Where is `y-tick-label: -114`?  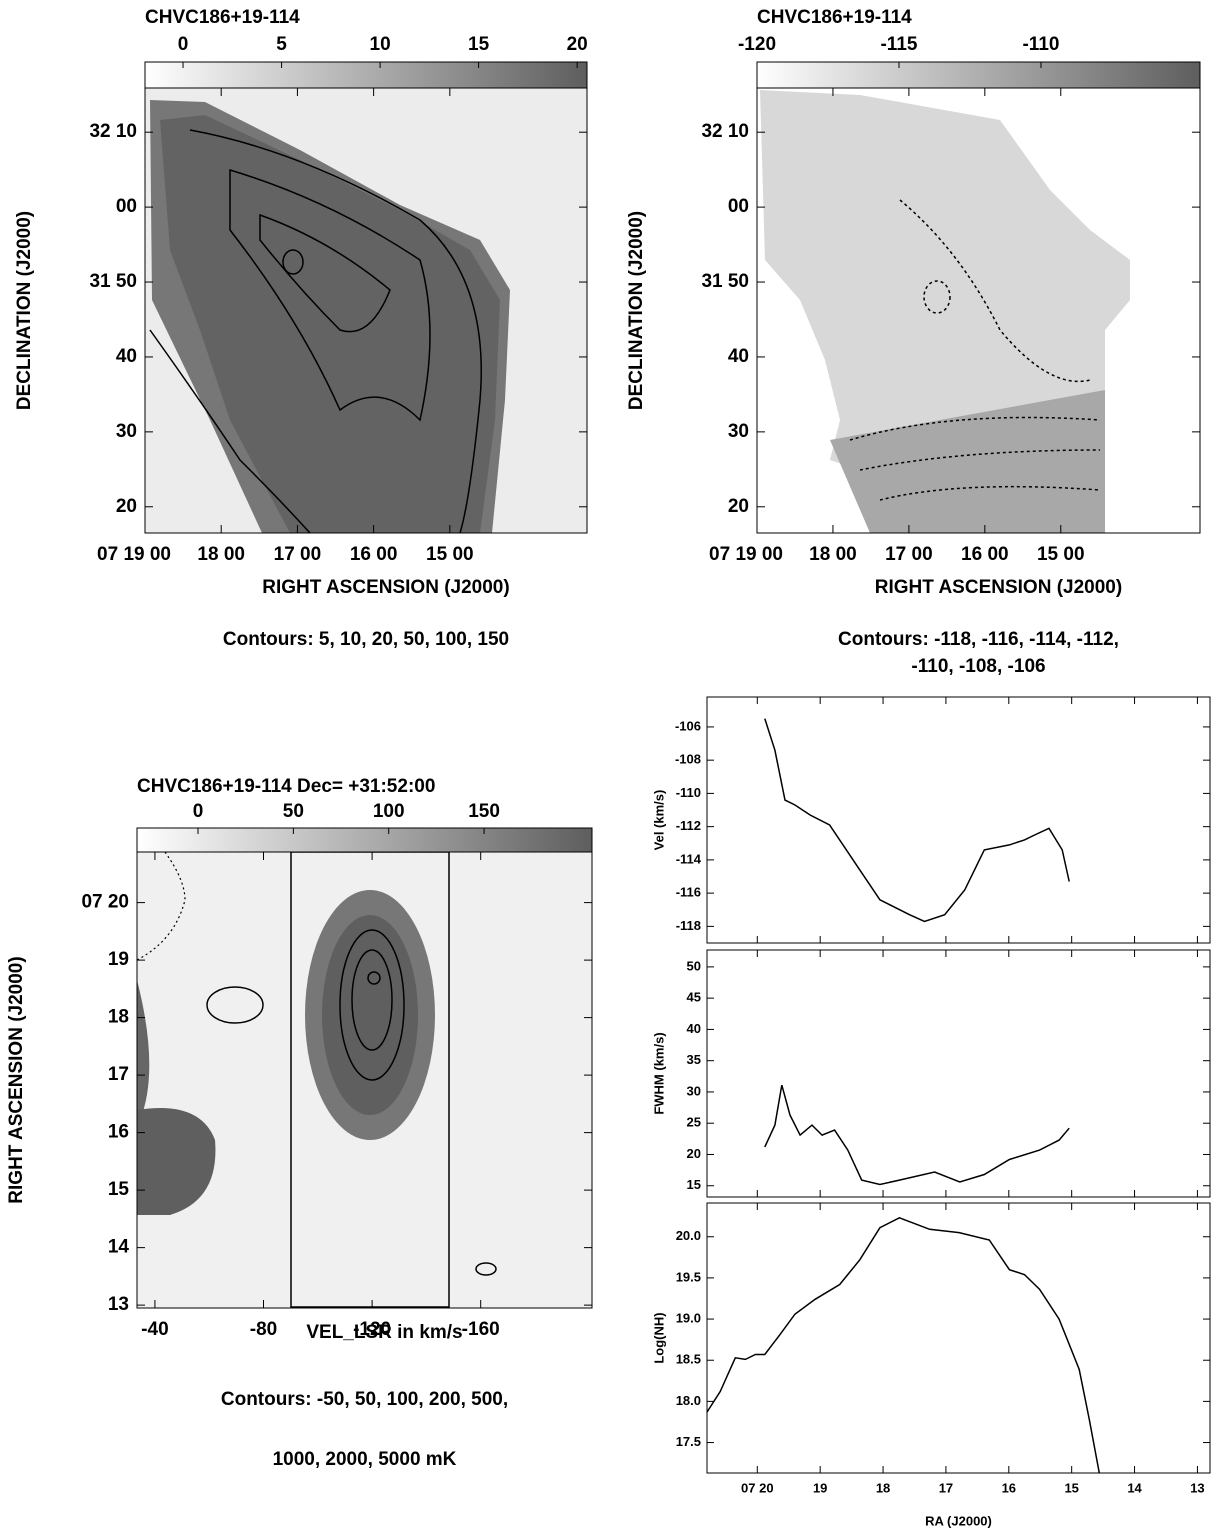
y-tick-label: -114 is located at coordinates (689, 858).